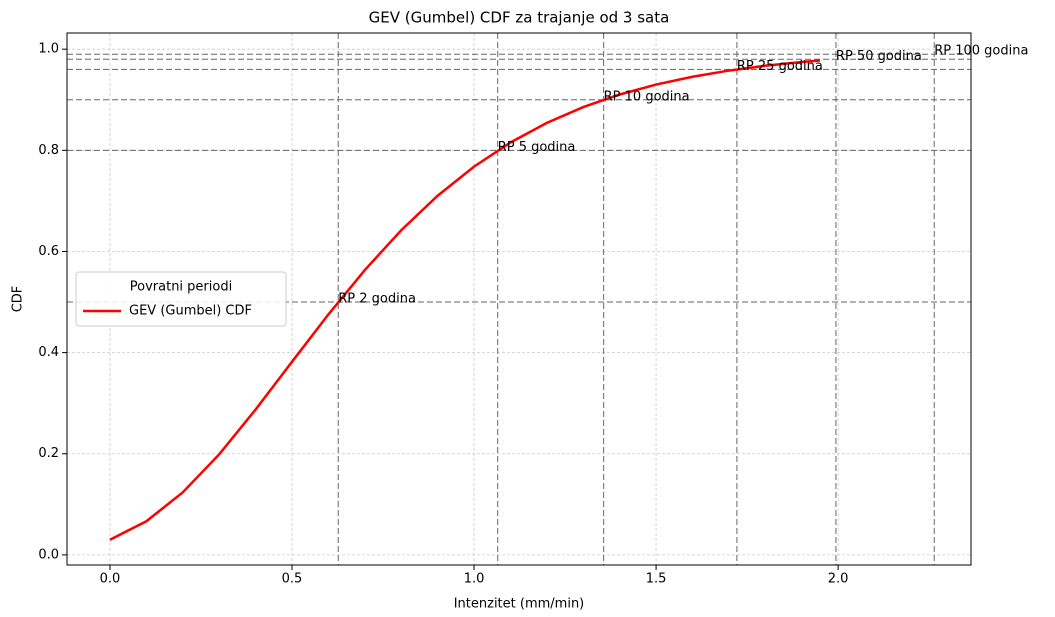 The height and width of the screenshot is (617, 1055). What do you see at coordinates (519, 18) in the screenshot?
I see `chart-title: GEV (Gumbel) CDF za trajanje od 3 sata` at bounding box center [519, 18].